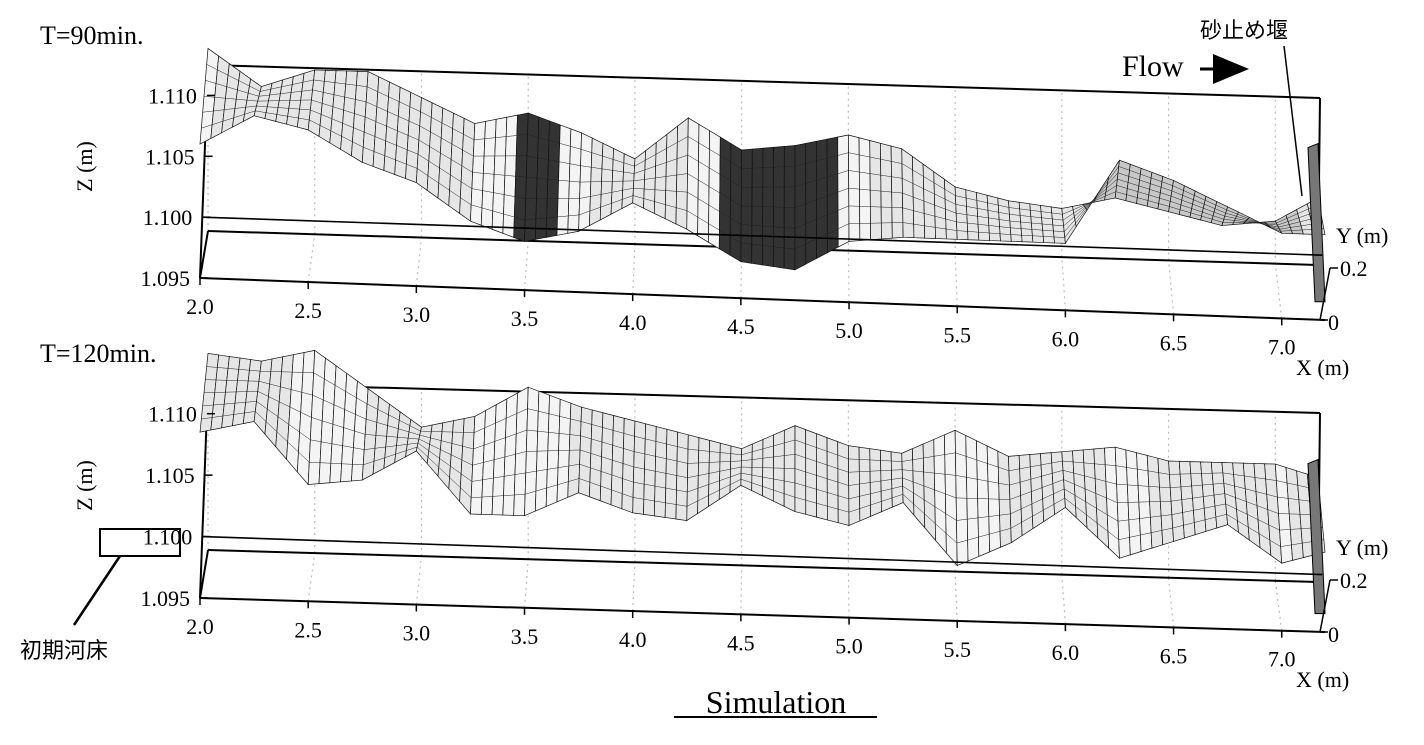  I want to click on x-tick-label: 2.0, so click(200, 626).